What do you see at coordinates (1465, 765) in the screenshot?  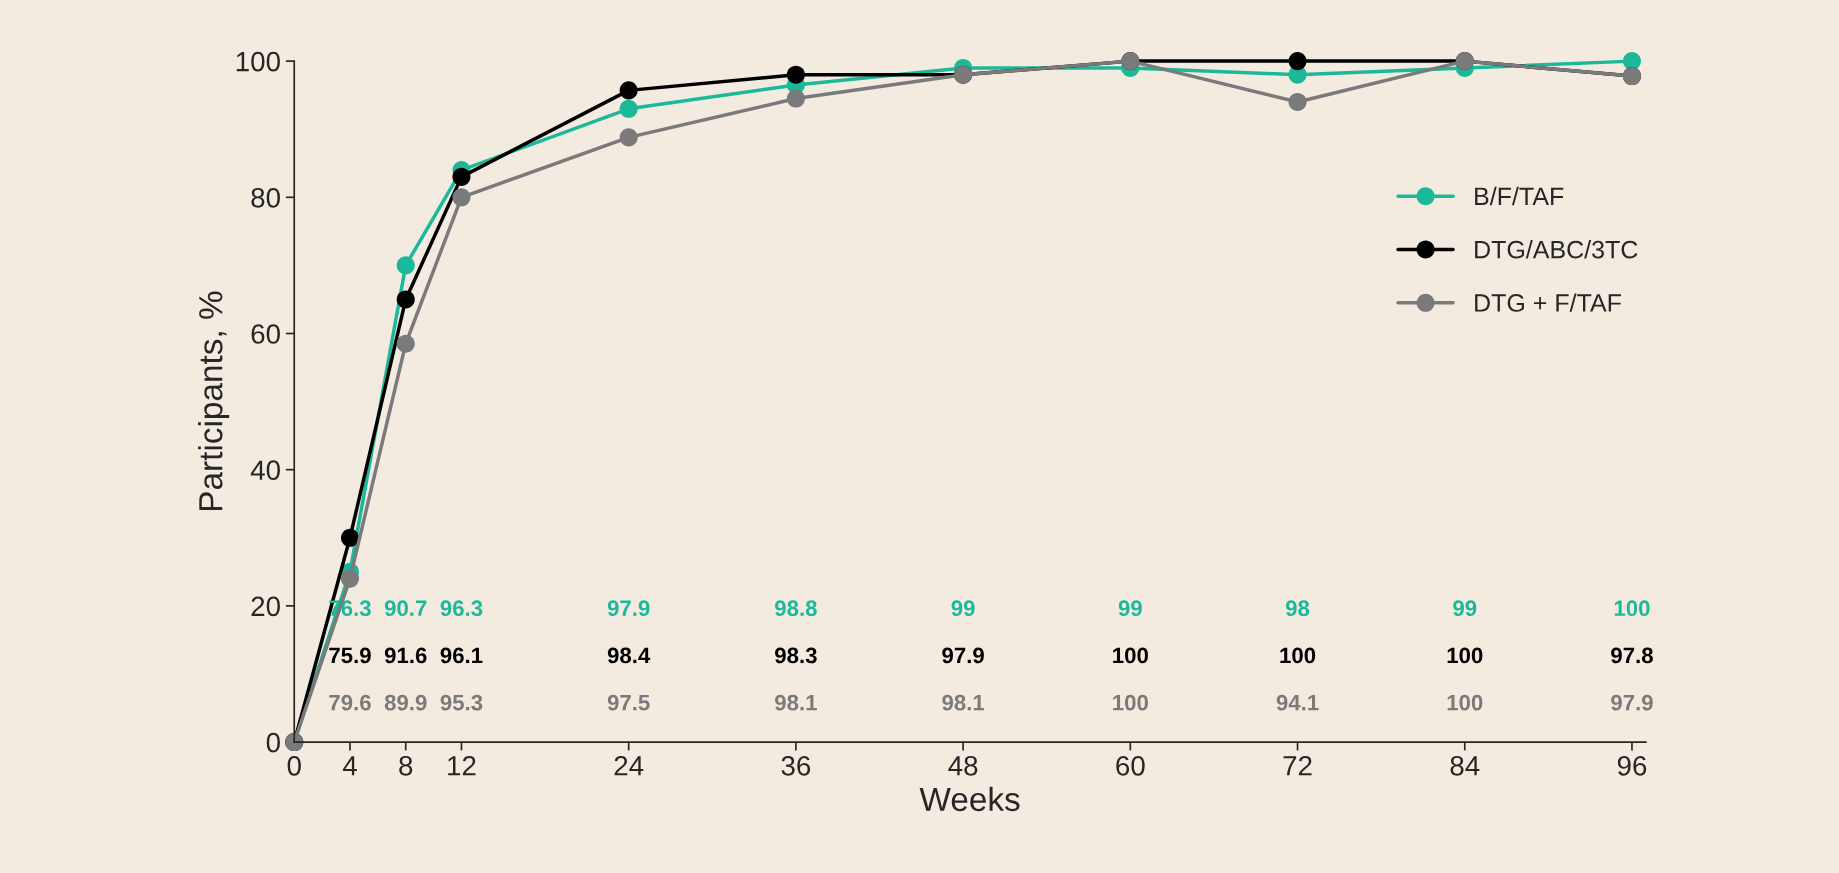 I see `x-tick-label: 84` at bounding box center [1465, 765].